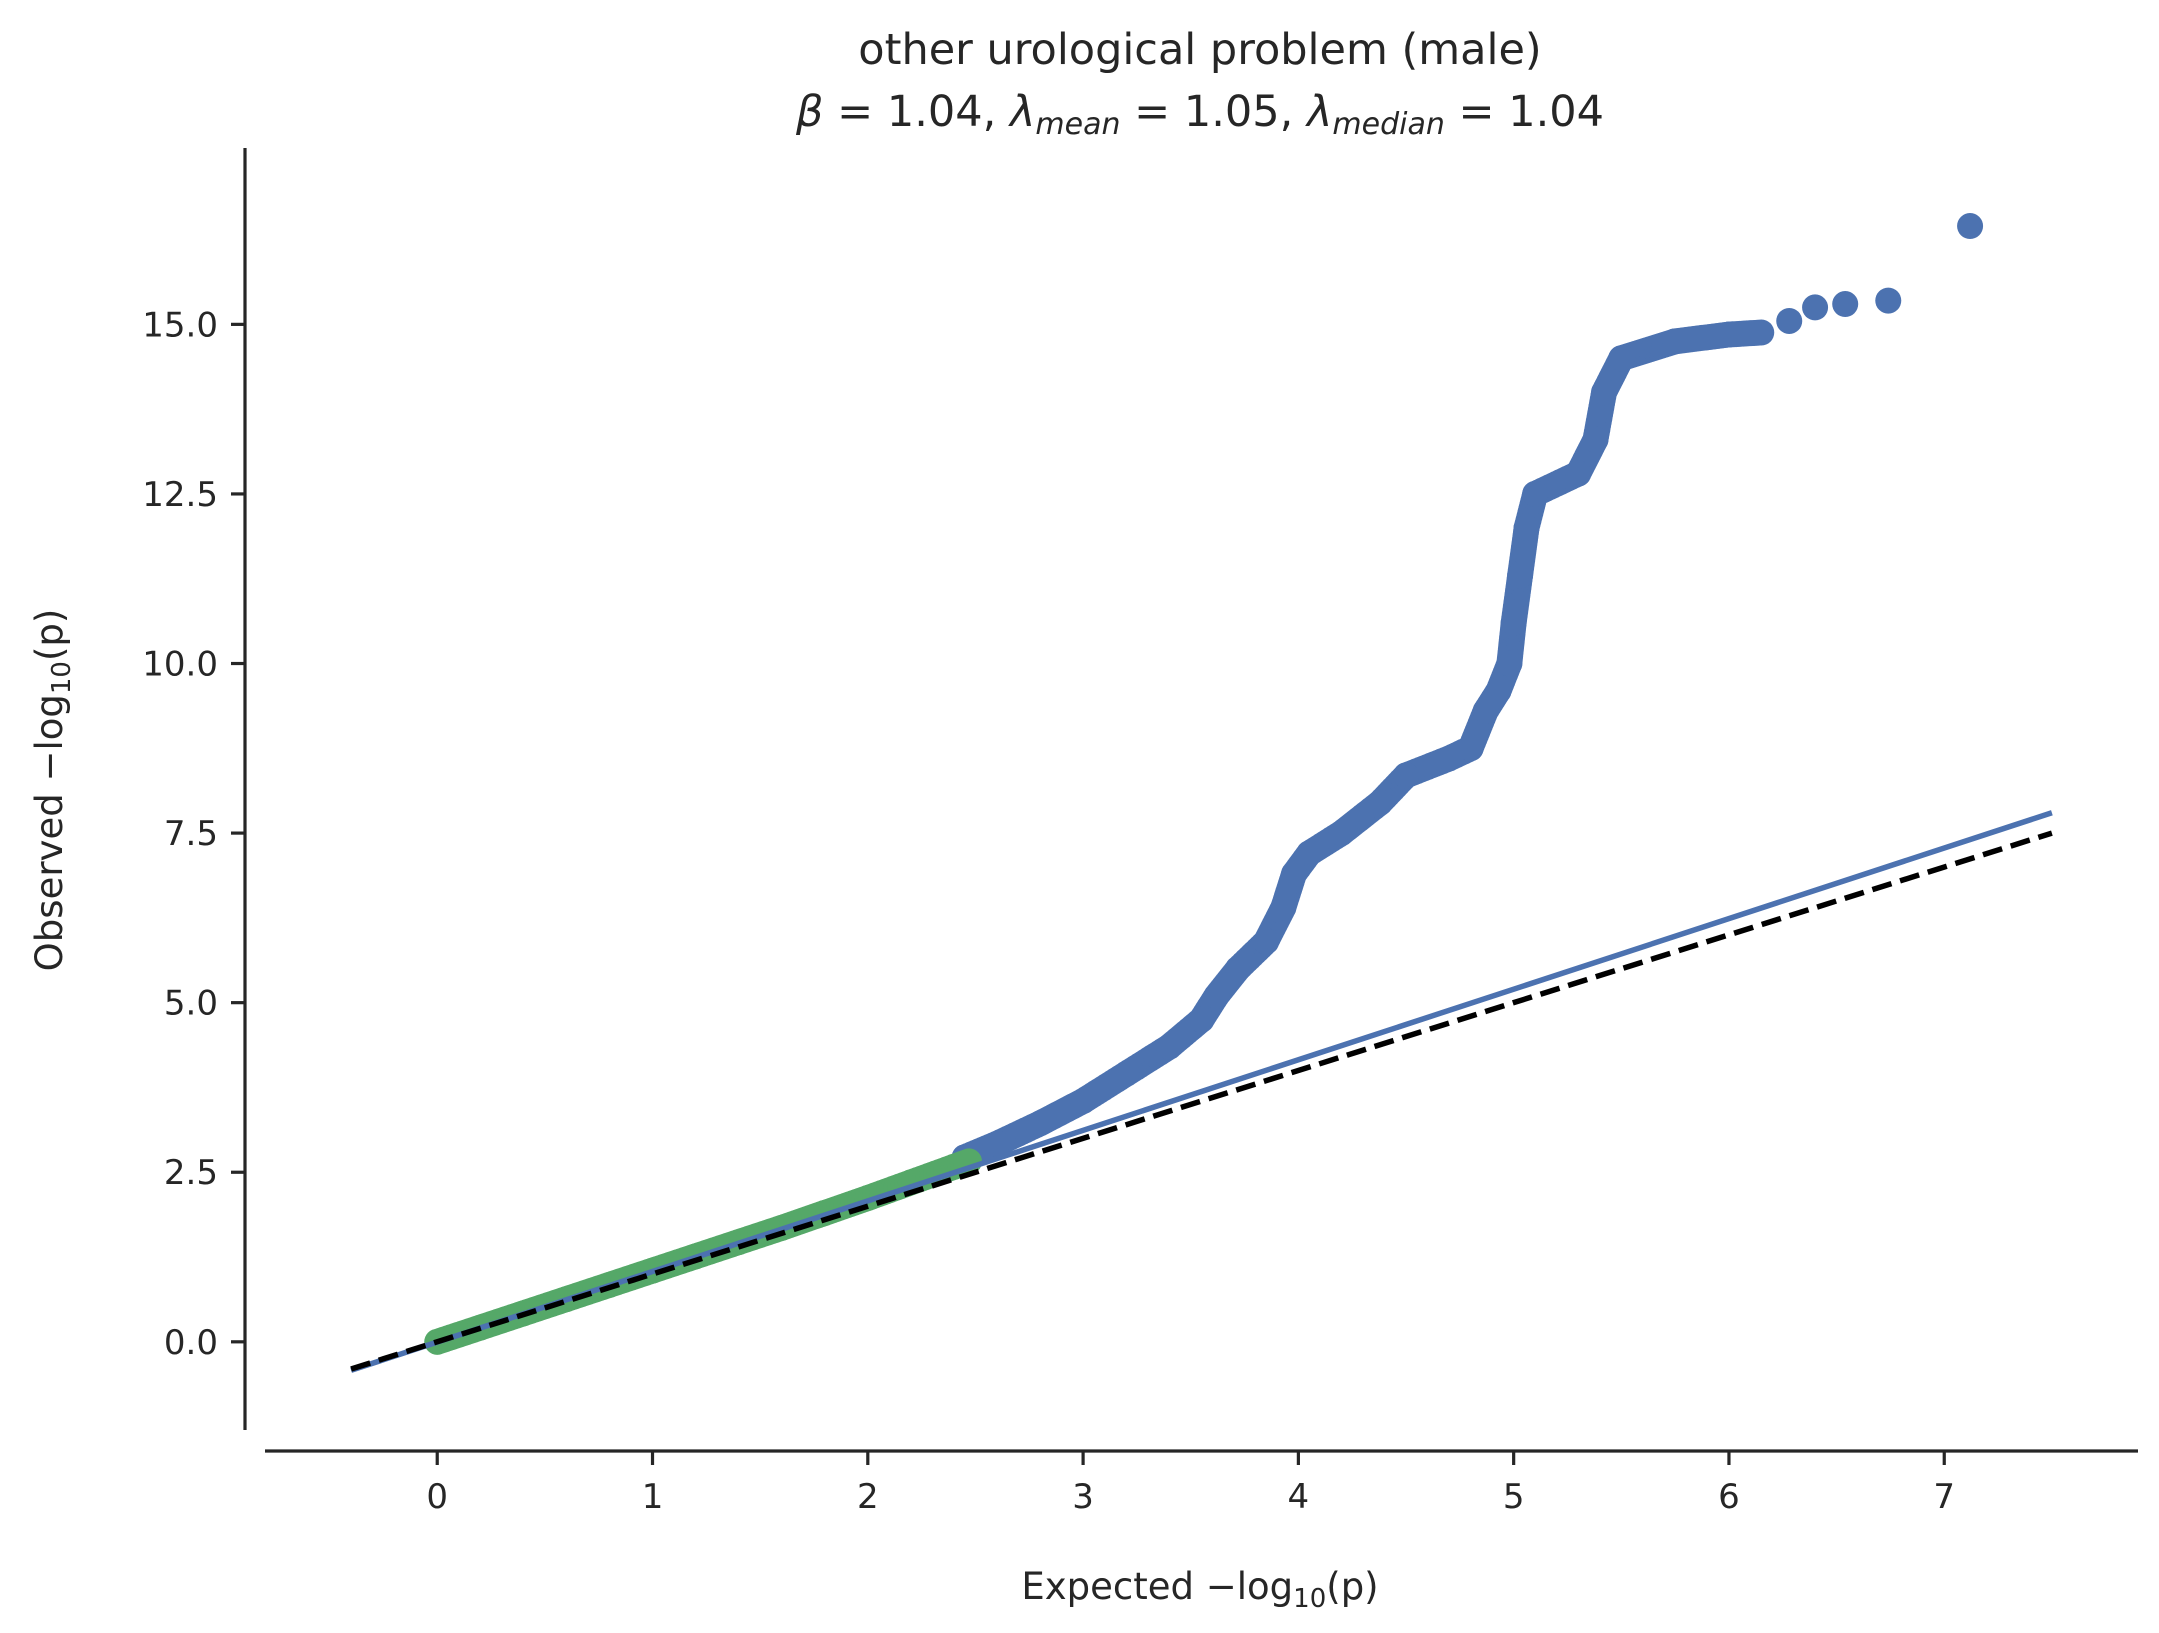 The width and height of the screenshot is (2159, 1633). Describe the element at coordinates (809, 112) in the screenshot. I see `beta-symbol: β` at that location.